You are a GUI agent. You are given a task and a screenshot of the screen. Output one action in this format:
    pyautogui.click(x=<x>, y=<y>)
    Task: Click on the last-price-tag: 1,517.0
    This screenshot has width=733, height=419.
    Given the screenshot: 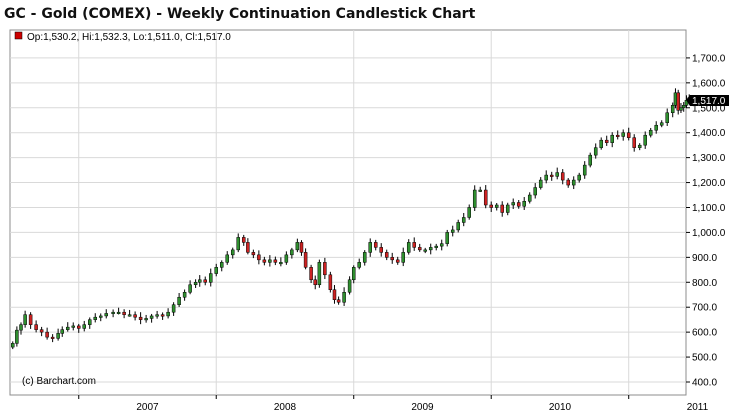 What is the action you would take?
    pyautogui.click(x=707, y=101)
    